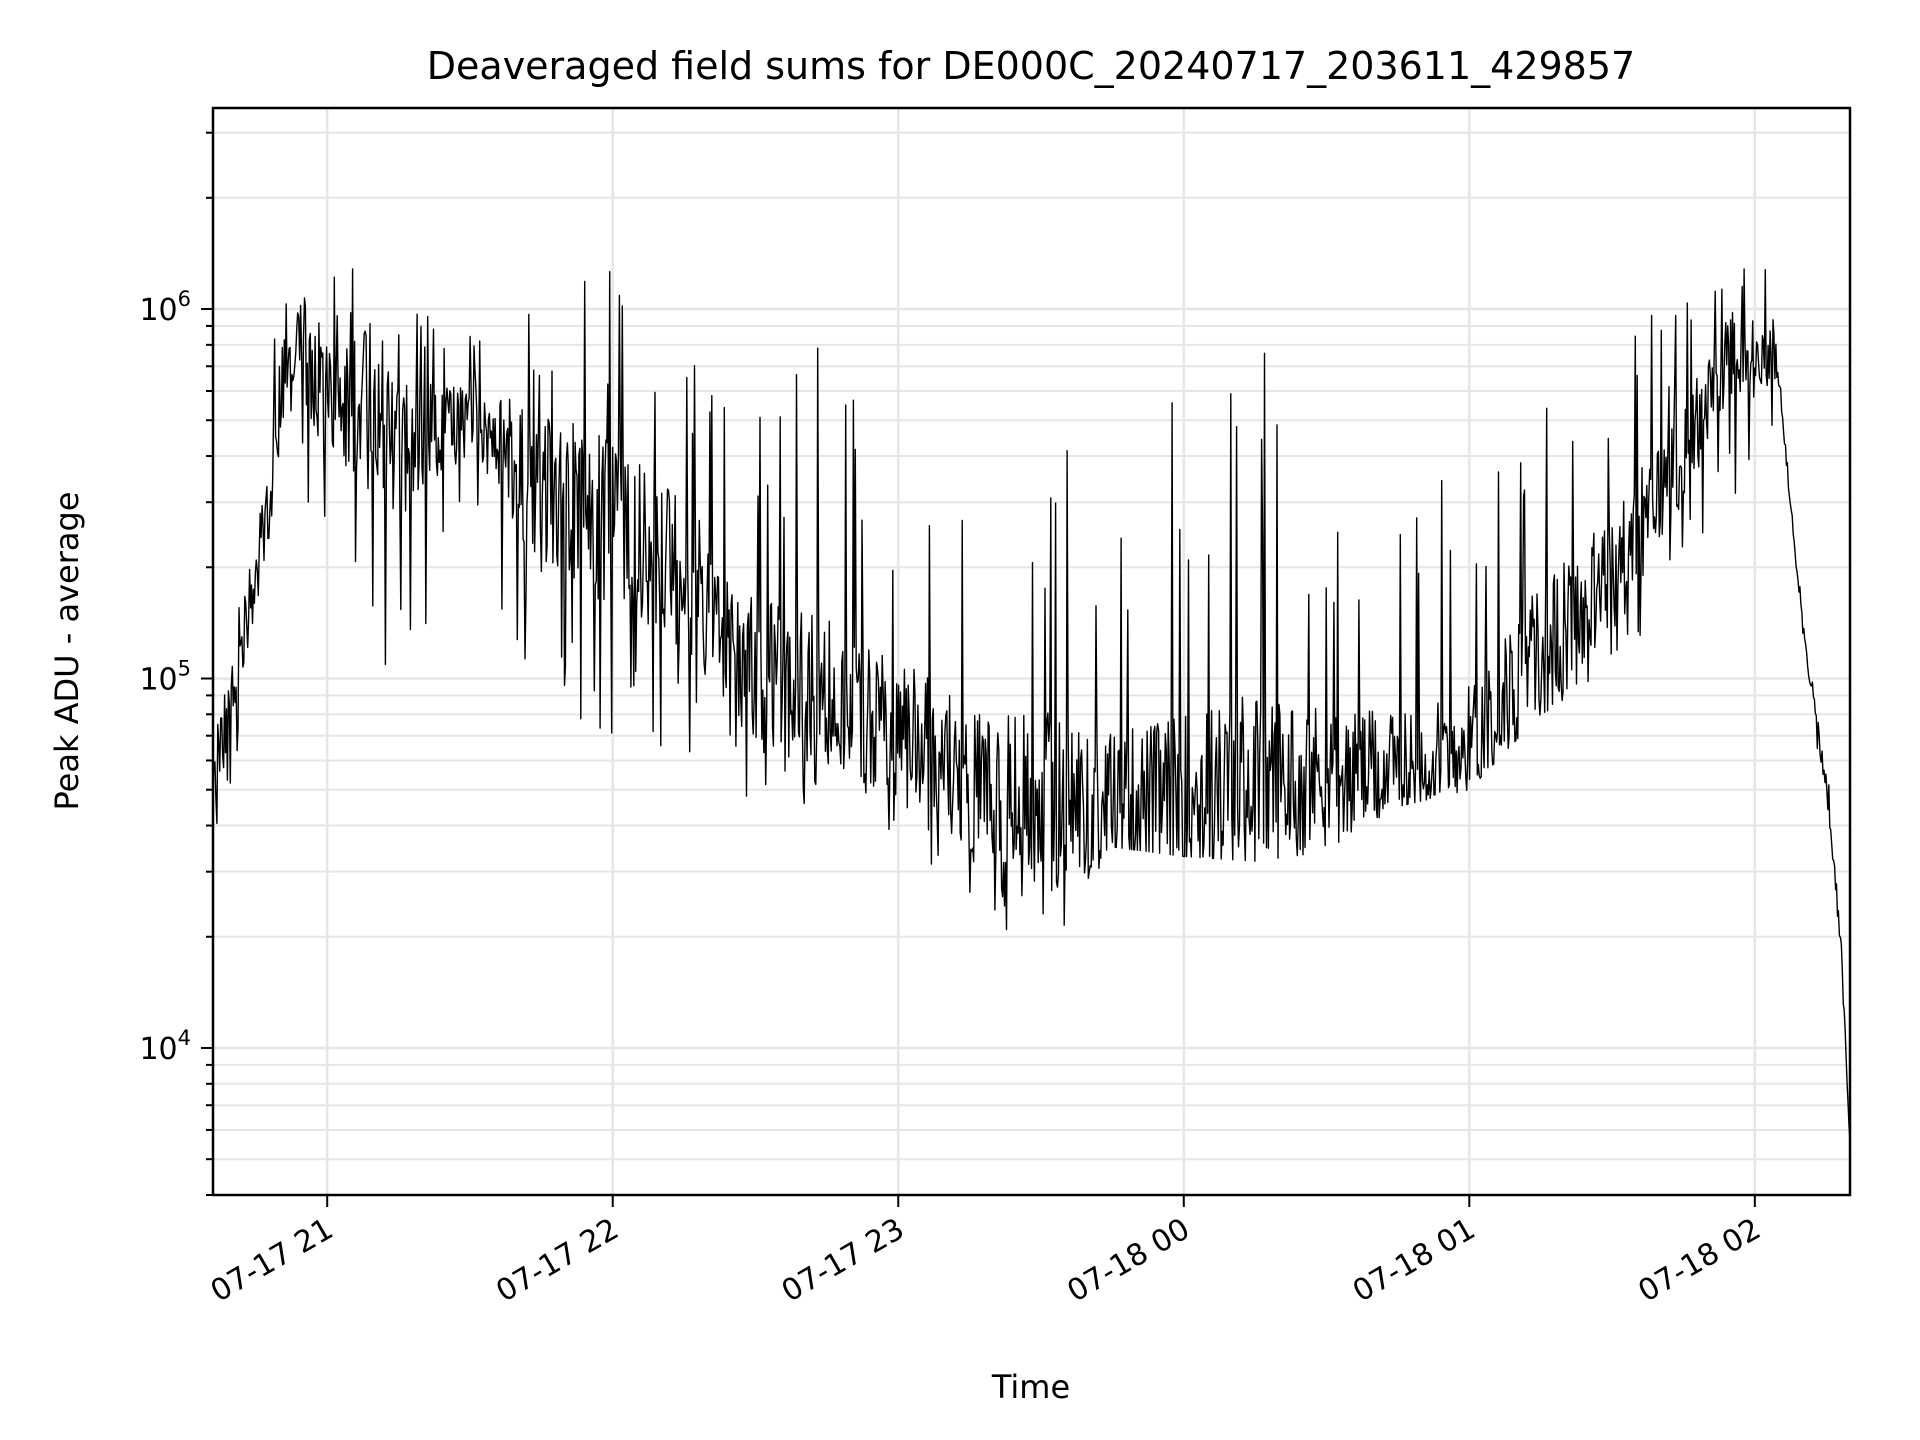 The width and height of the screenshot is (1920, 1440). Describe the element at coordinates (184, 299) in the screenshot. I see `y-tick-label-exponent: 6` at that location.